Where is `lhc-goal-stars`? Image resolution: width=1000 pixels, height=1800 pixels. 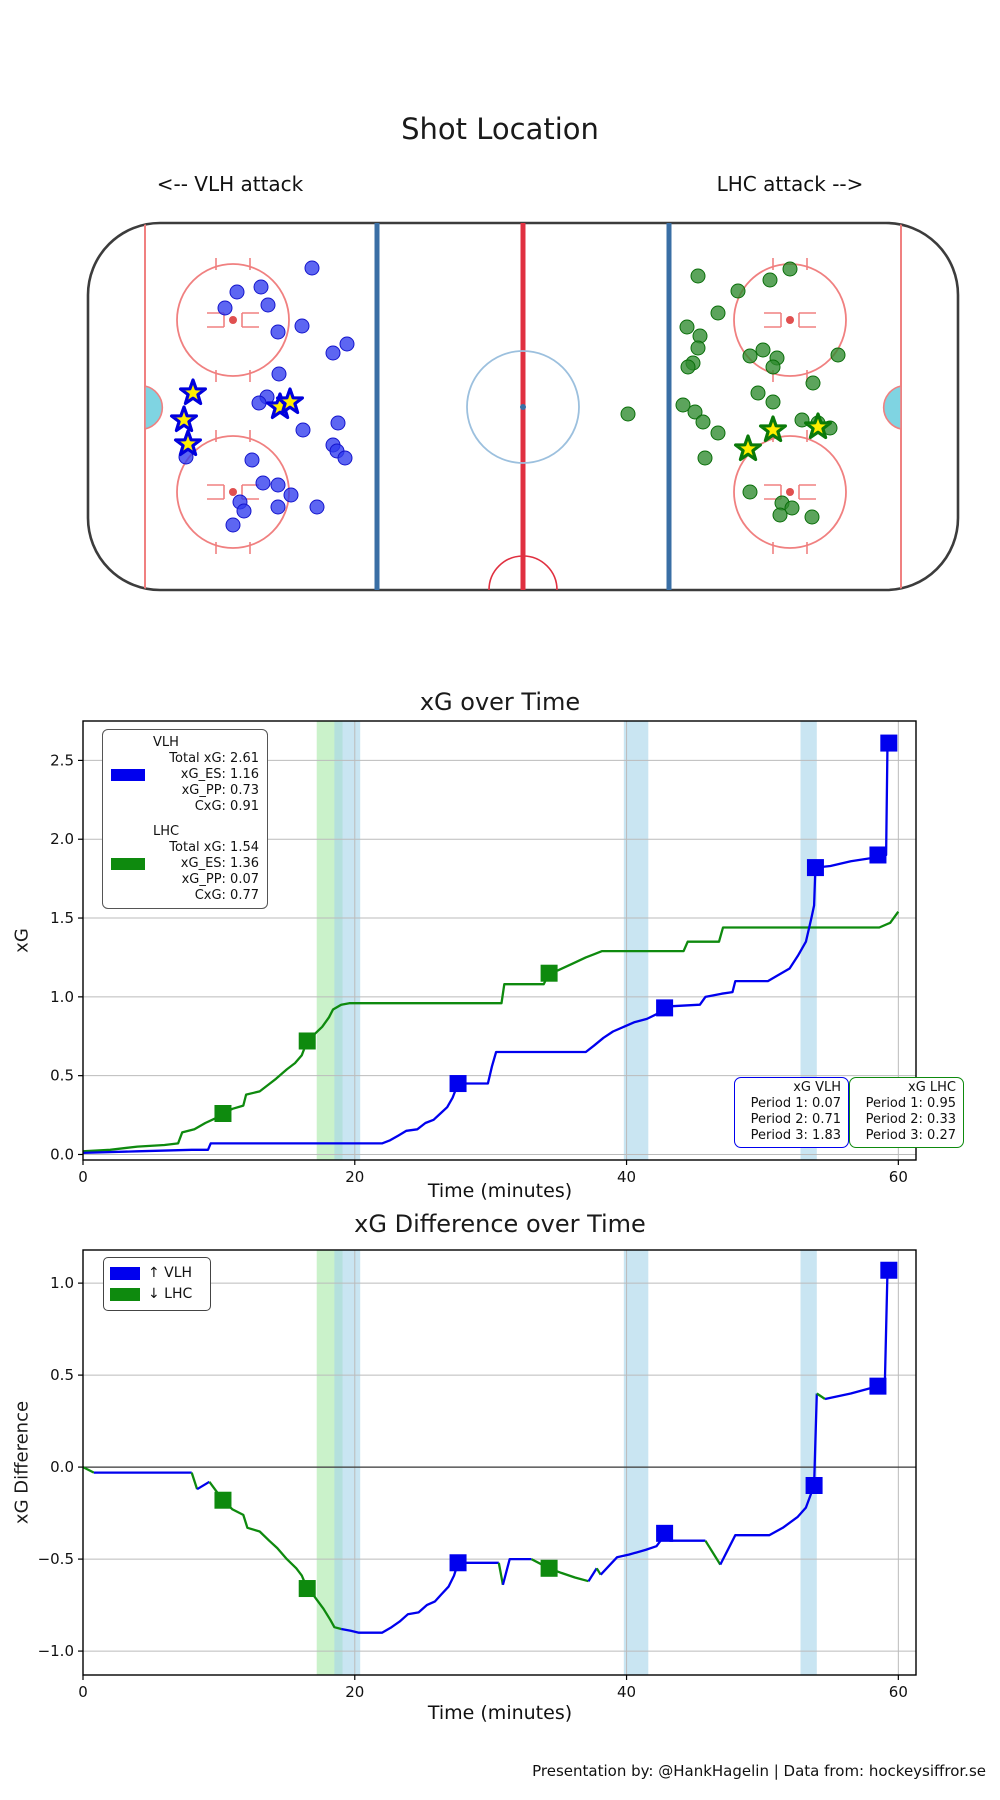 lhc-goal-stars is located at coordinates (783, 437).